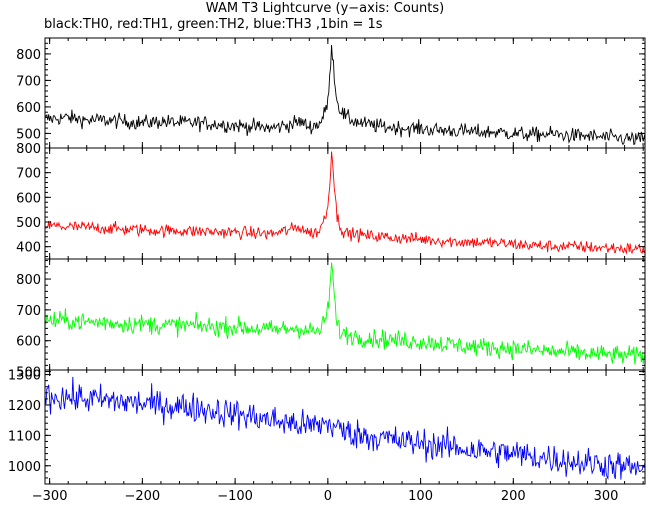 This screenshot has width=650, height=505. I want to click on x-tick-label: 100, so click(420, 496).